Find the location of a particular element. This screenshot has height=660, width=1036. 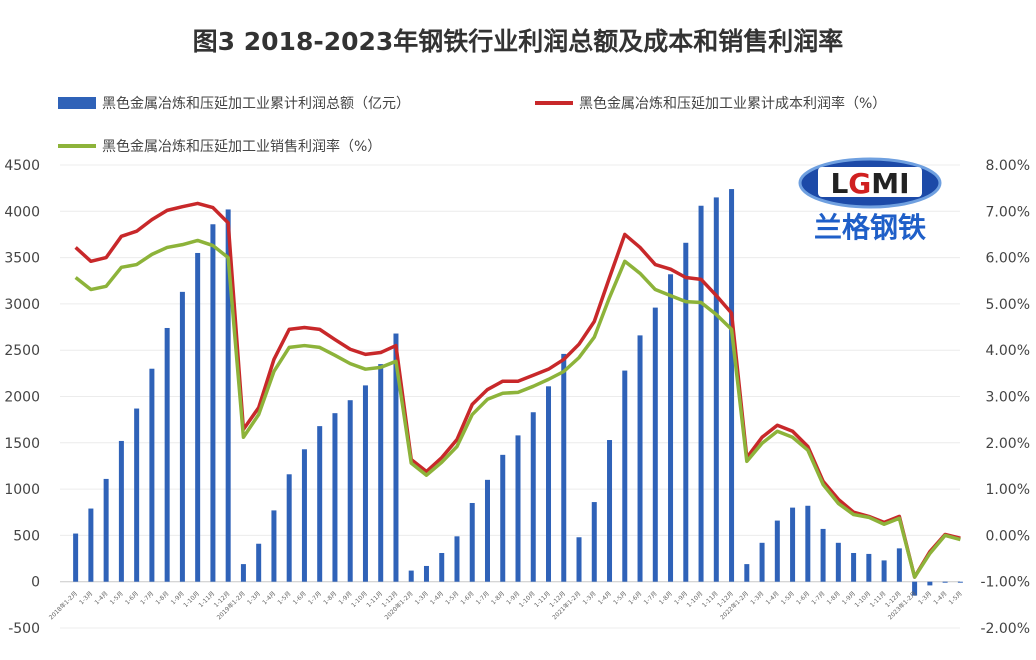

left-tick-label: 1500 is located at coordinates (22, 444).